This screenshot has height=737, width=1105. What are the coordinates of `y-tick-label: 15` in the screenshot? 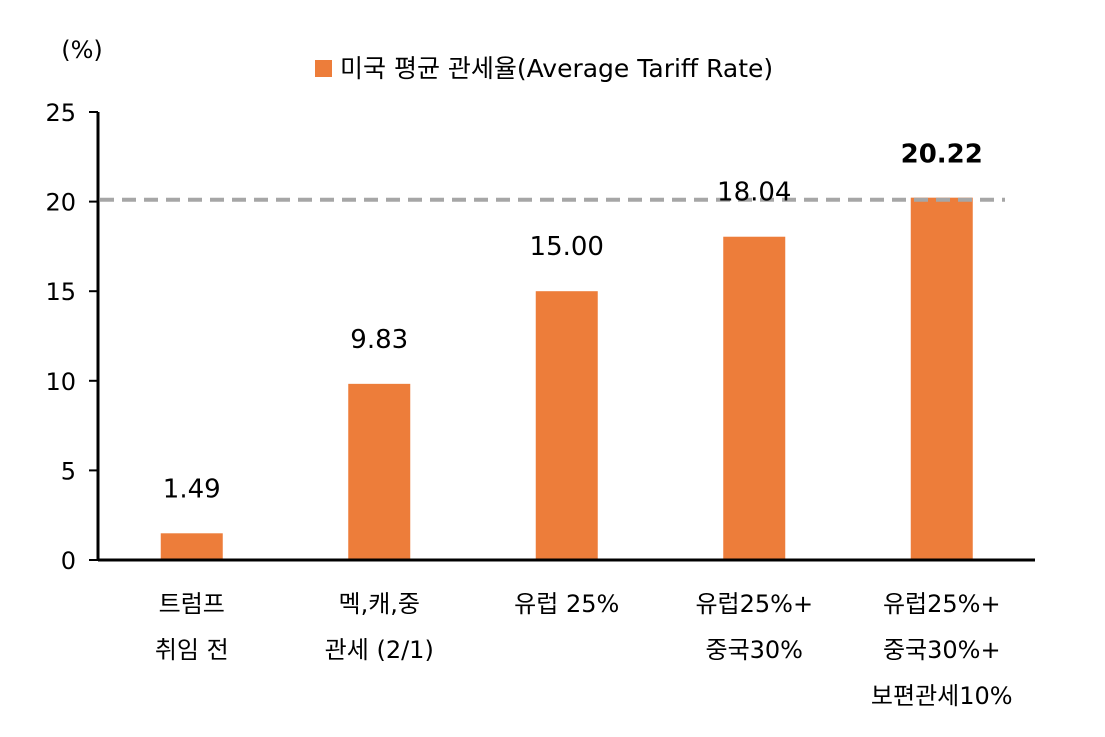 It's located at (60, 292).